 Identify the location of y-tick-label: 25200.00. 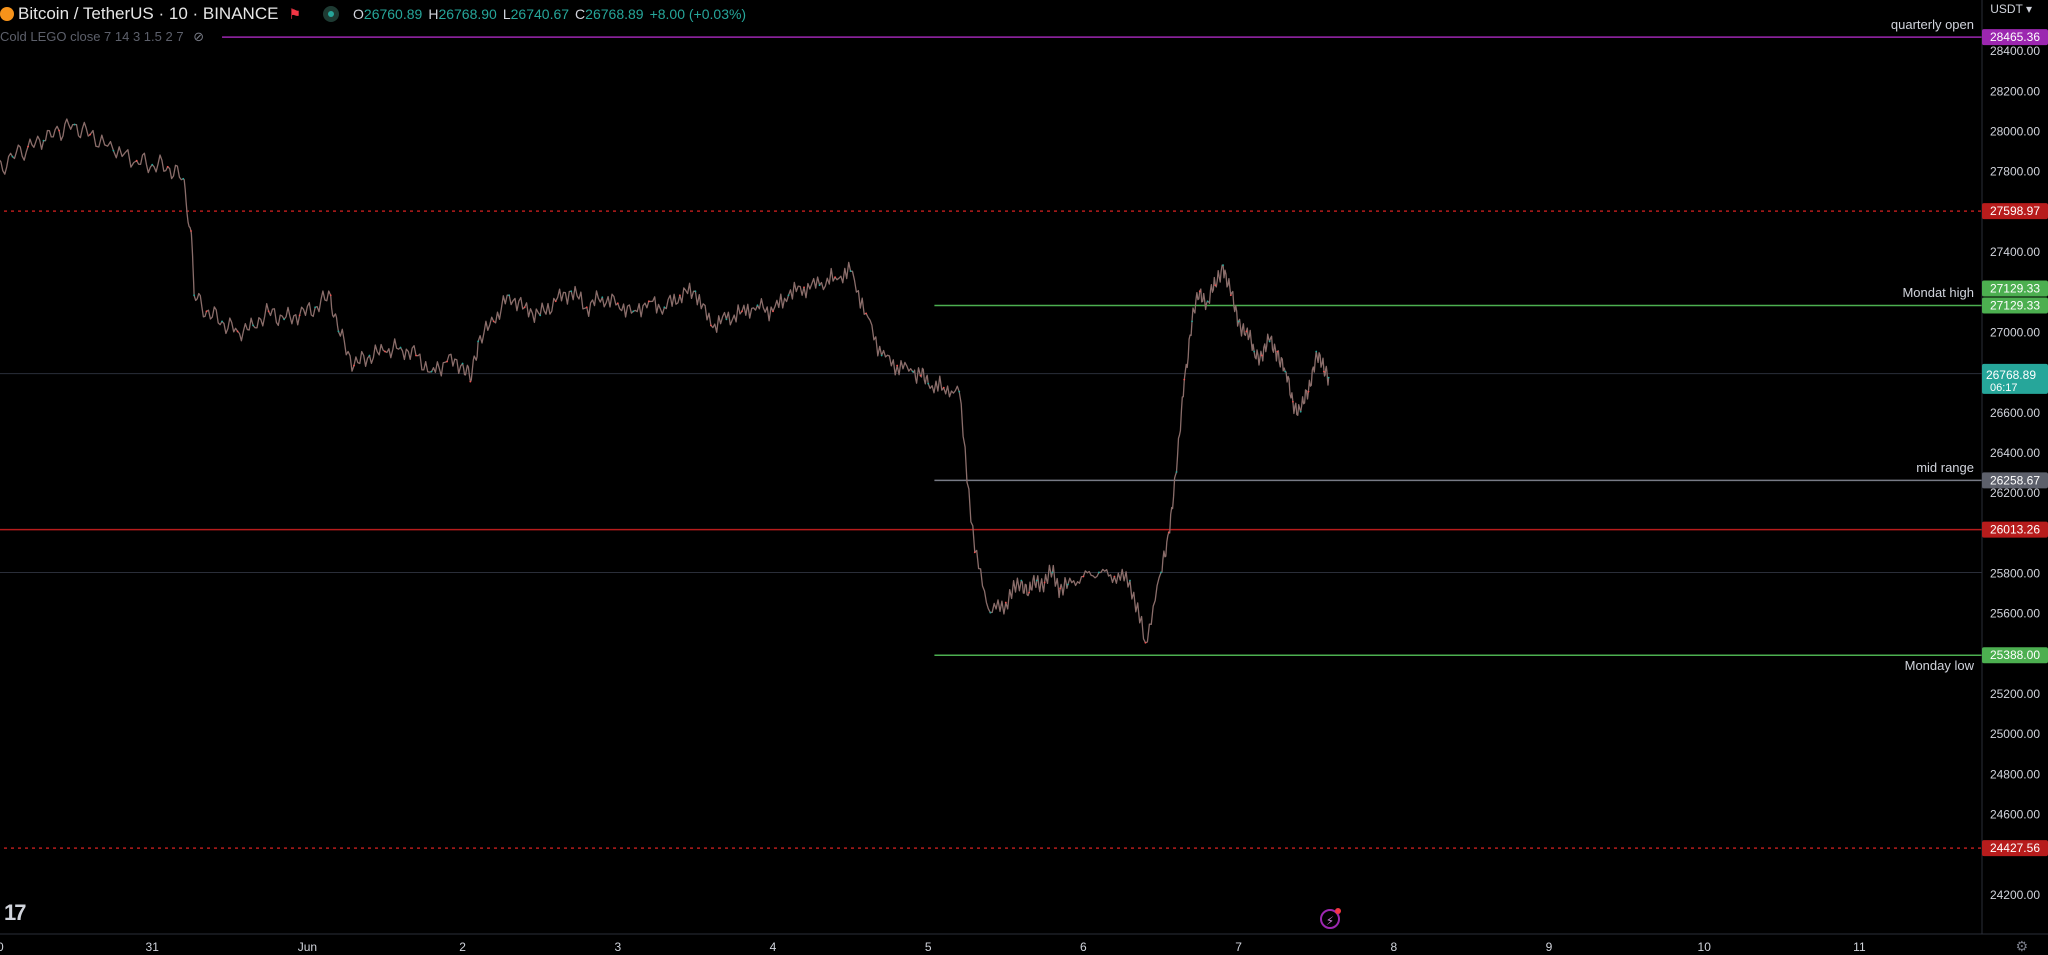
(2015, 694).